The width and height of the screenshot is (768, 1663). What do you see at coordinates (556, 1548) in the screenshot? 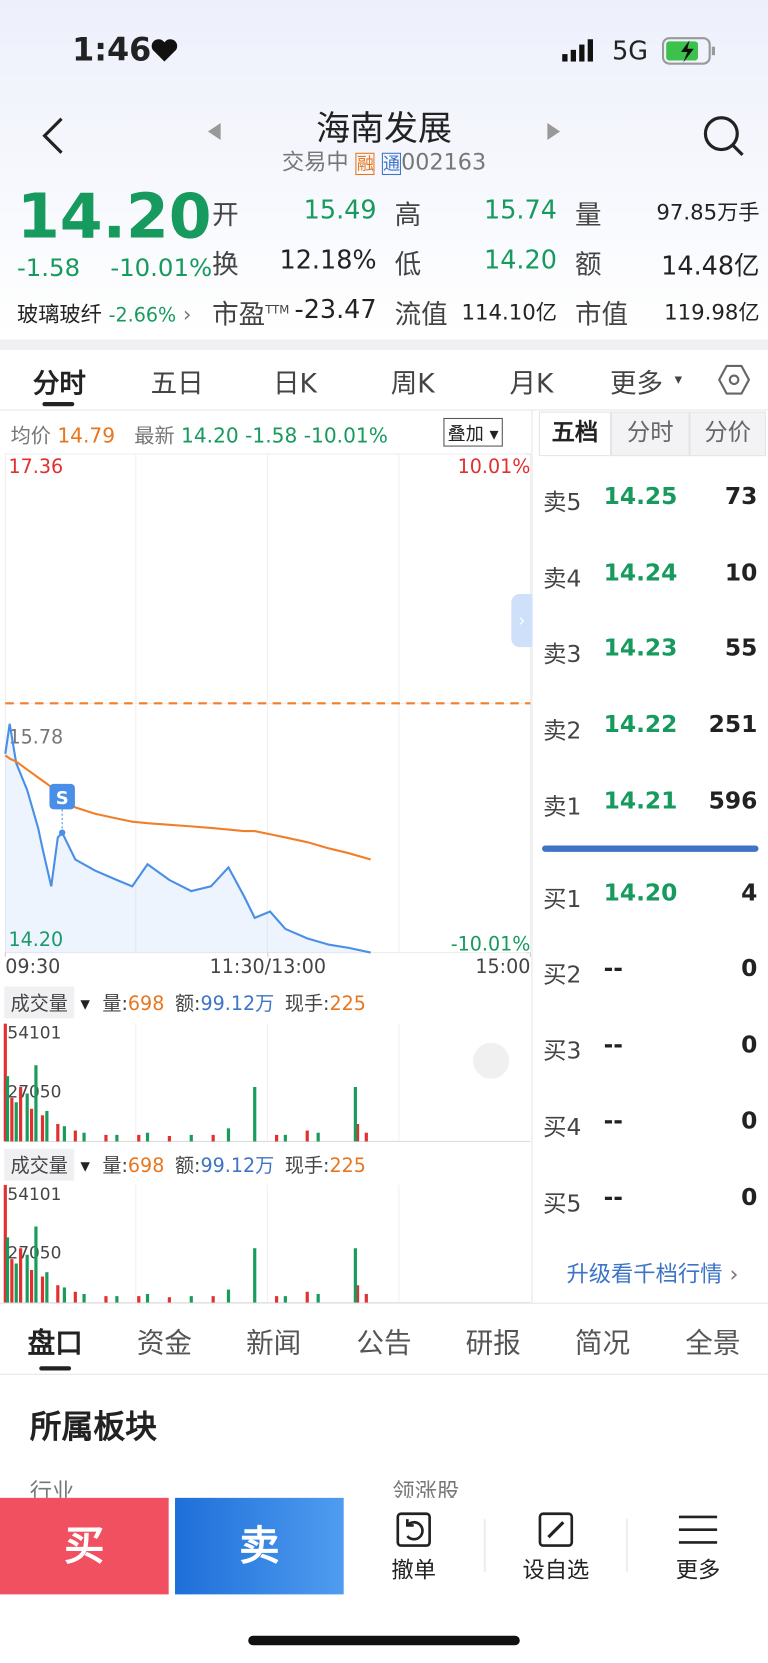
I see `watch-button: 设自选` at bounding box center [556, 1548].